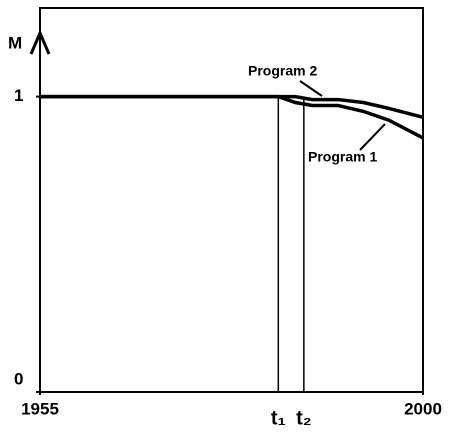  I want to click on y-axis-label: M, so click(15, 42).